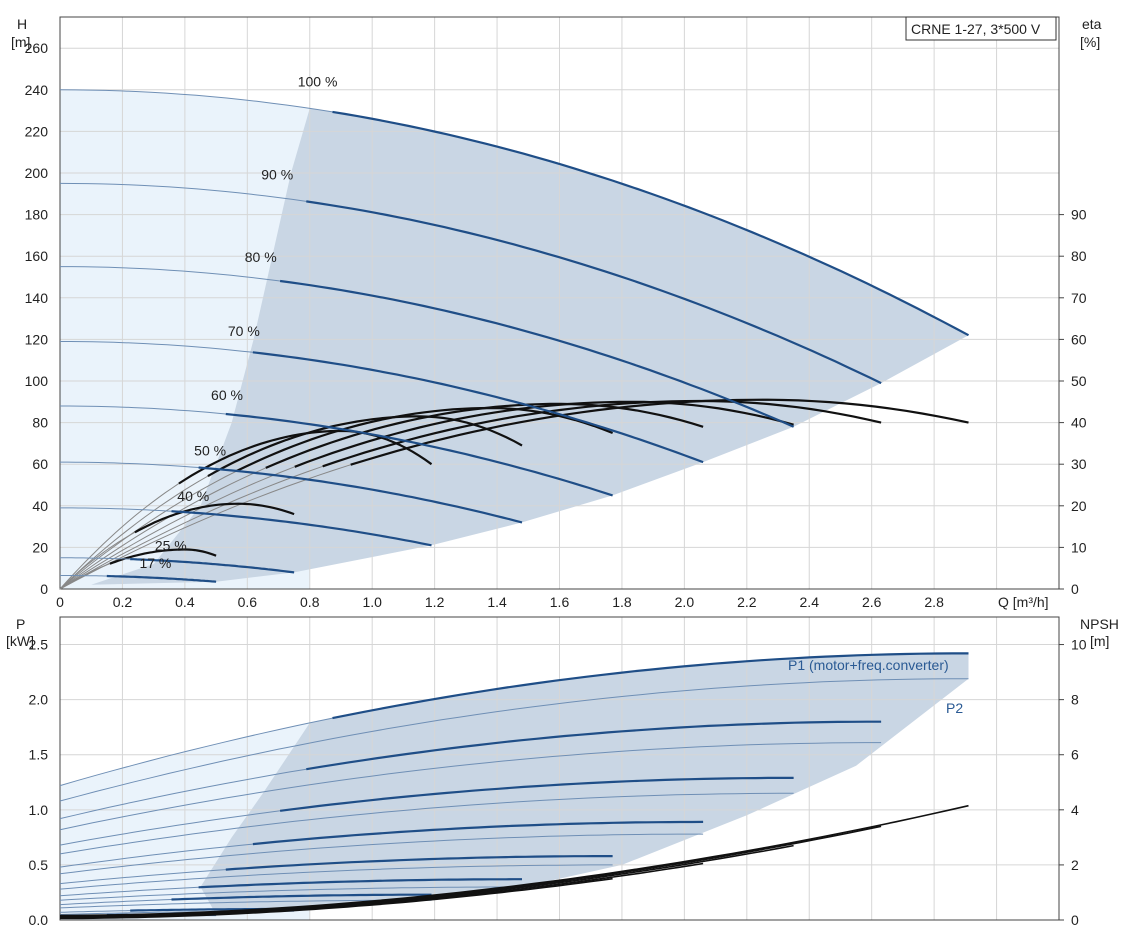 The width and height of the screenshot is (1136, 944). I want to click on y-axis-label-npsh: NPSH, so click(1099, 624).